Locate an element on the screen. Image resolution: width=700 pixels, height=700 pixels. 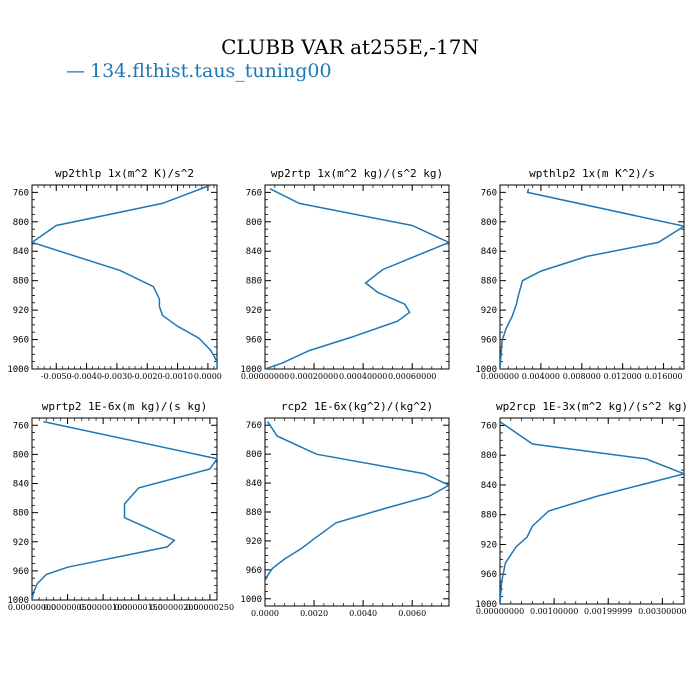
x-tick-label: -0.0040 is located at coordinates (86, 376).